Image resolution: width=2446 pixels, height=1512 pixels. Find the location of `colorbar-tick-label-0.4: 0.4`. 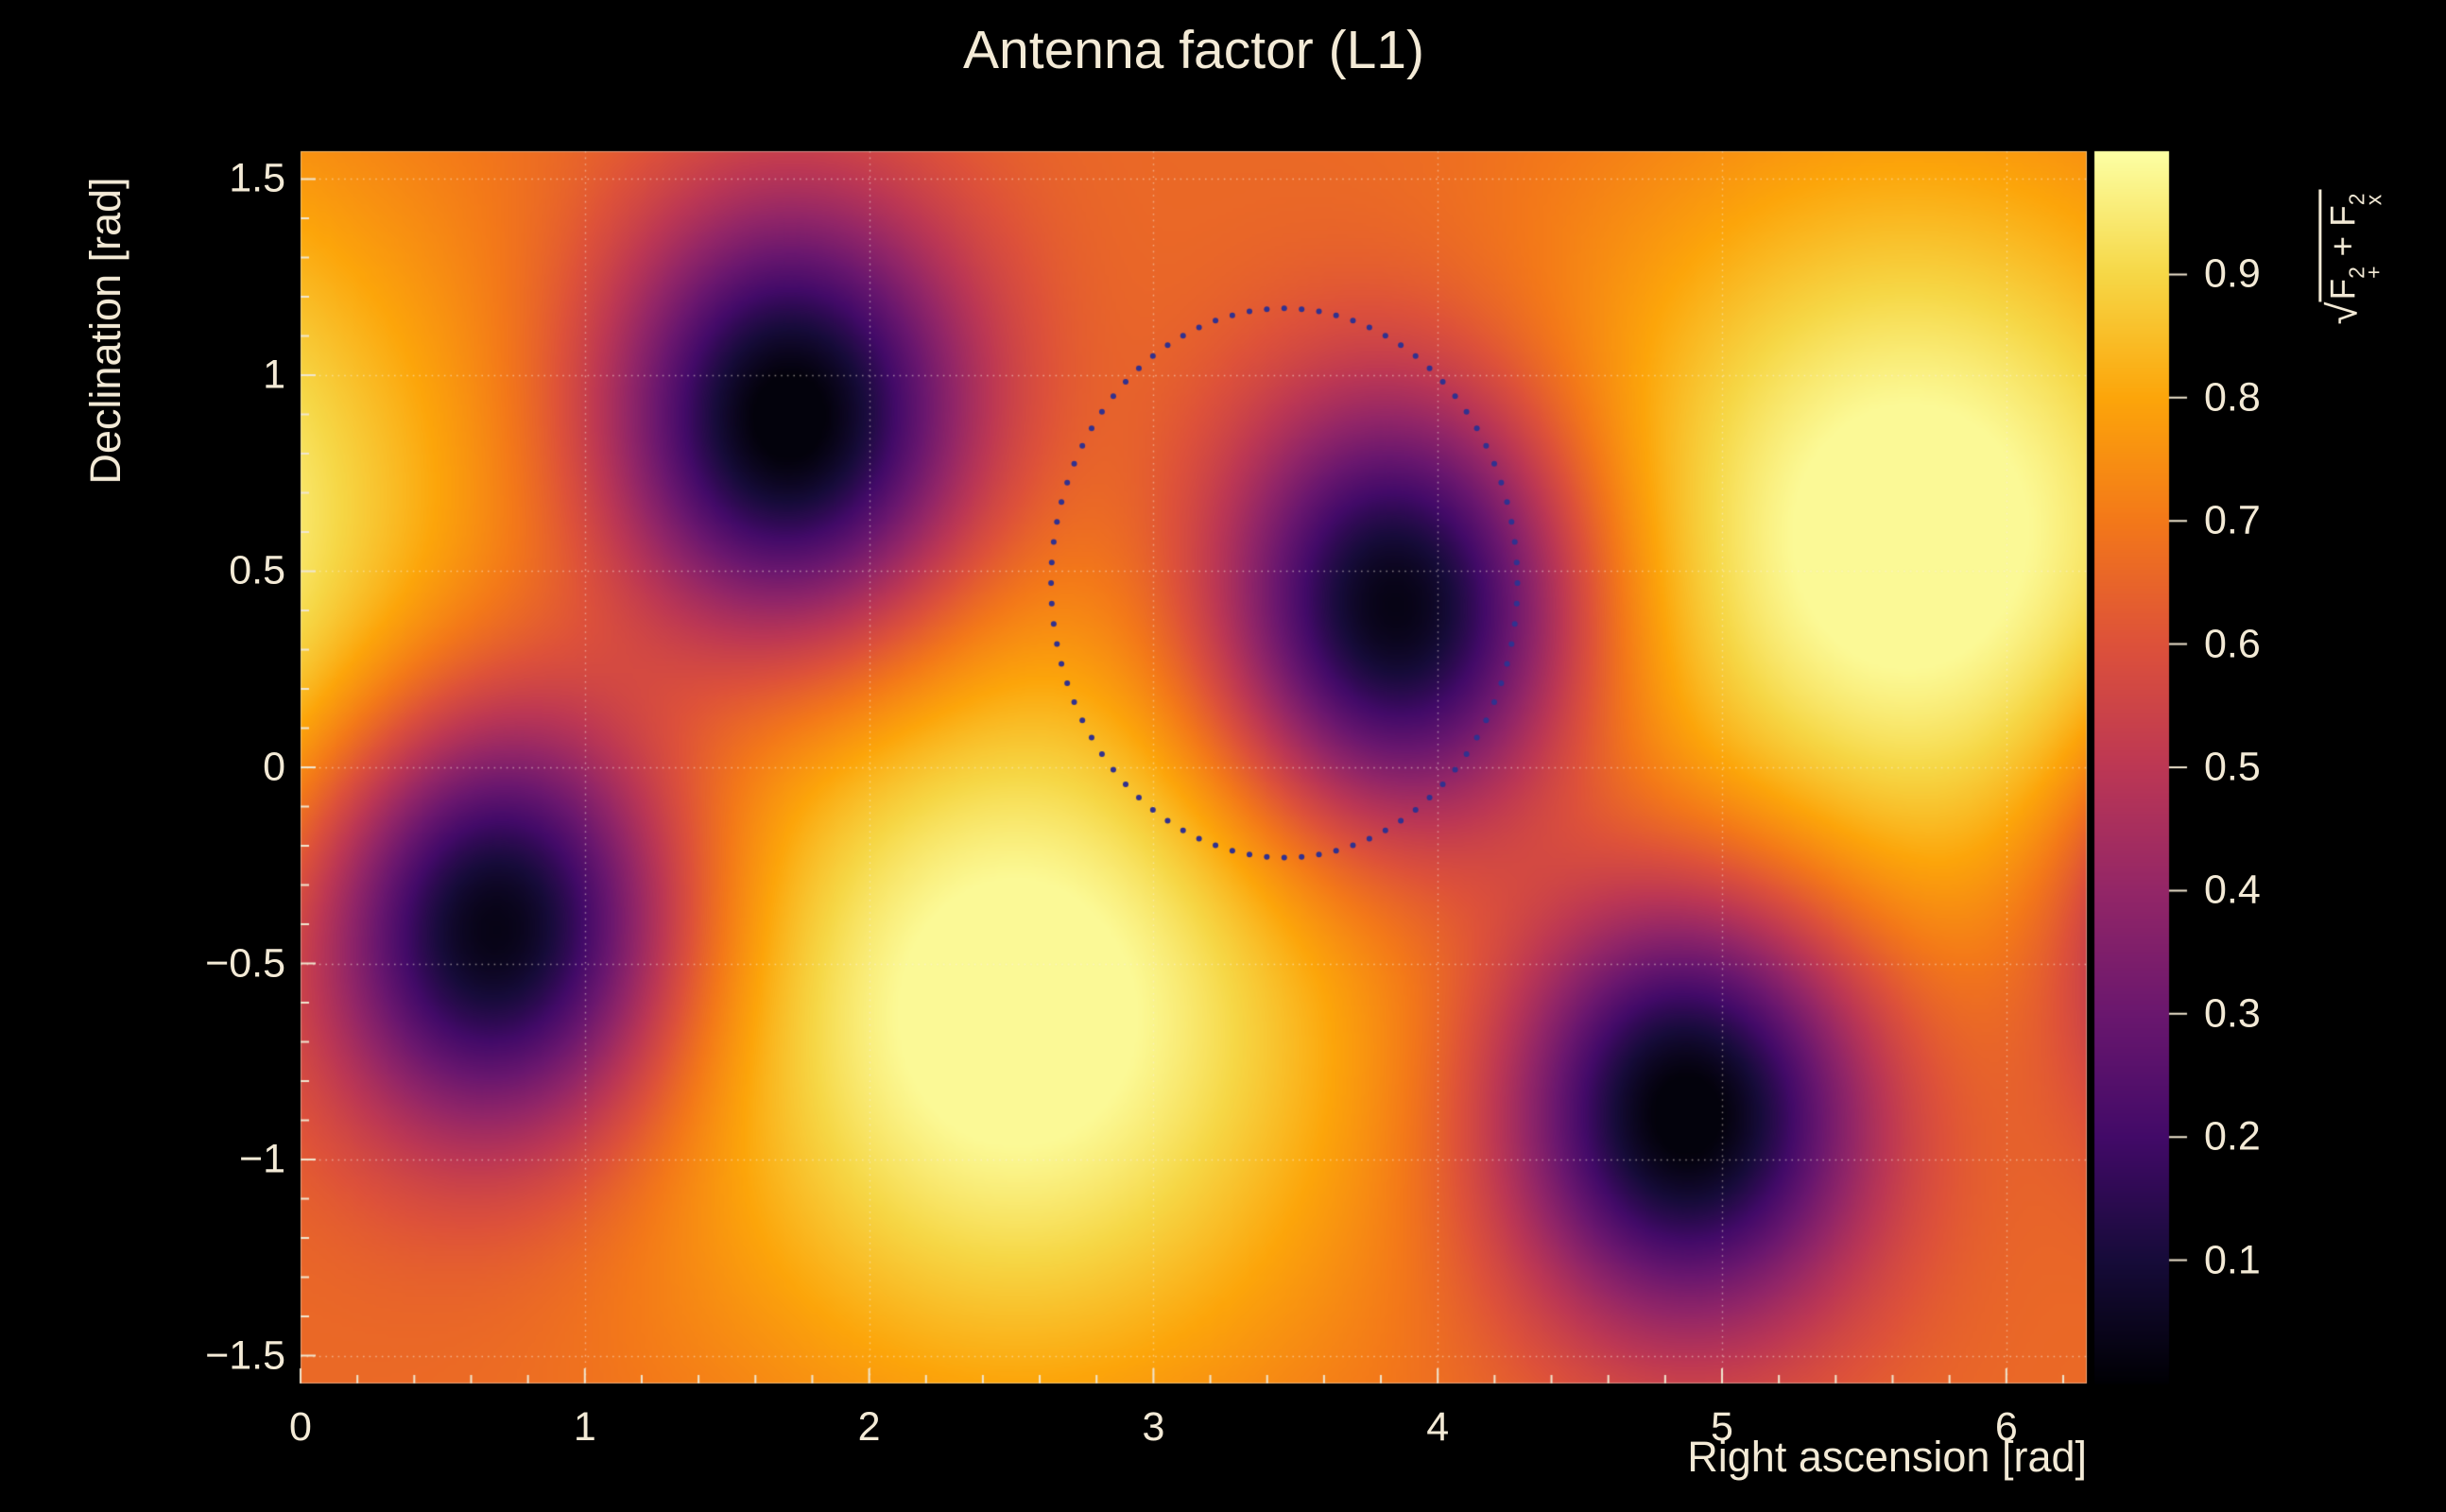

colorbar-tick-label-0.4: 0.4 is located at coordinates (2232, 890).